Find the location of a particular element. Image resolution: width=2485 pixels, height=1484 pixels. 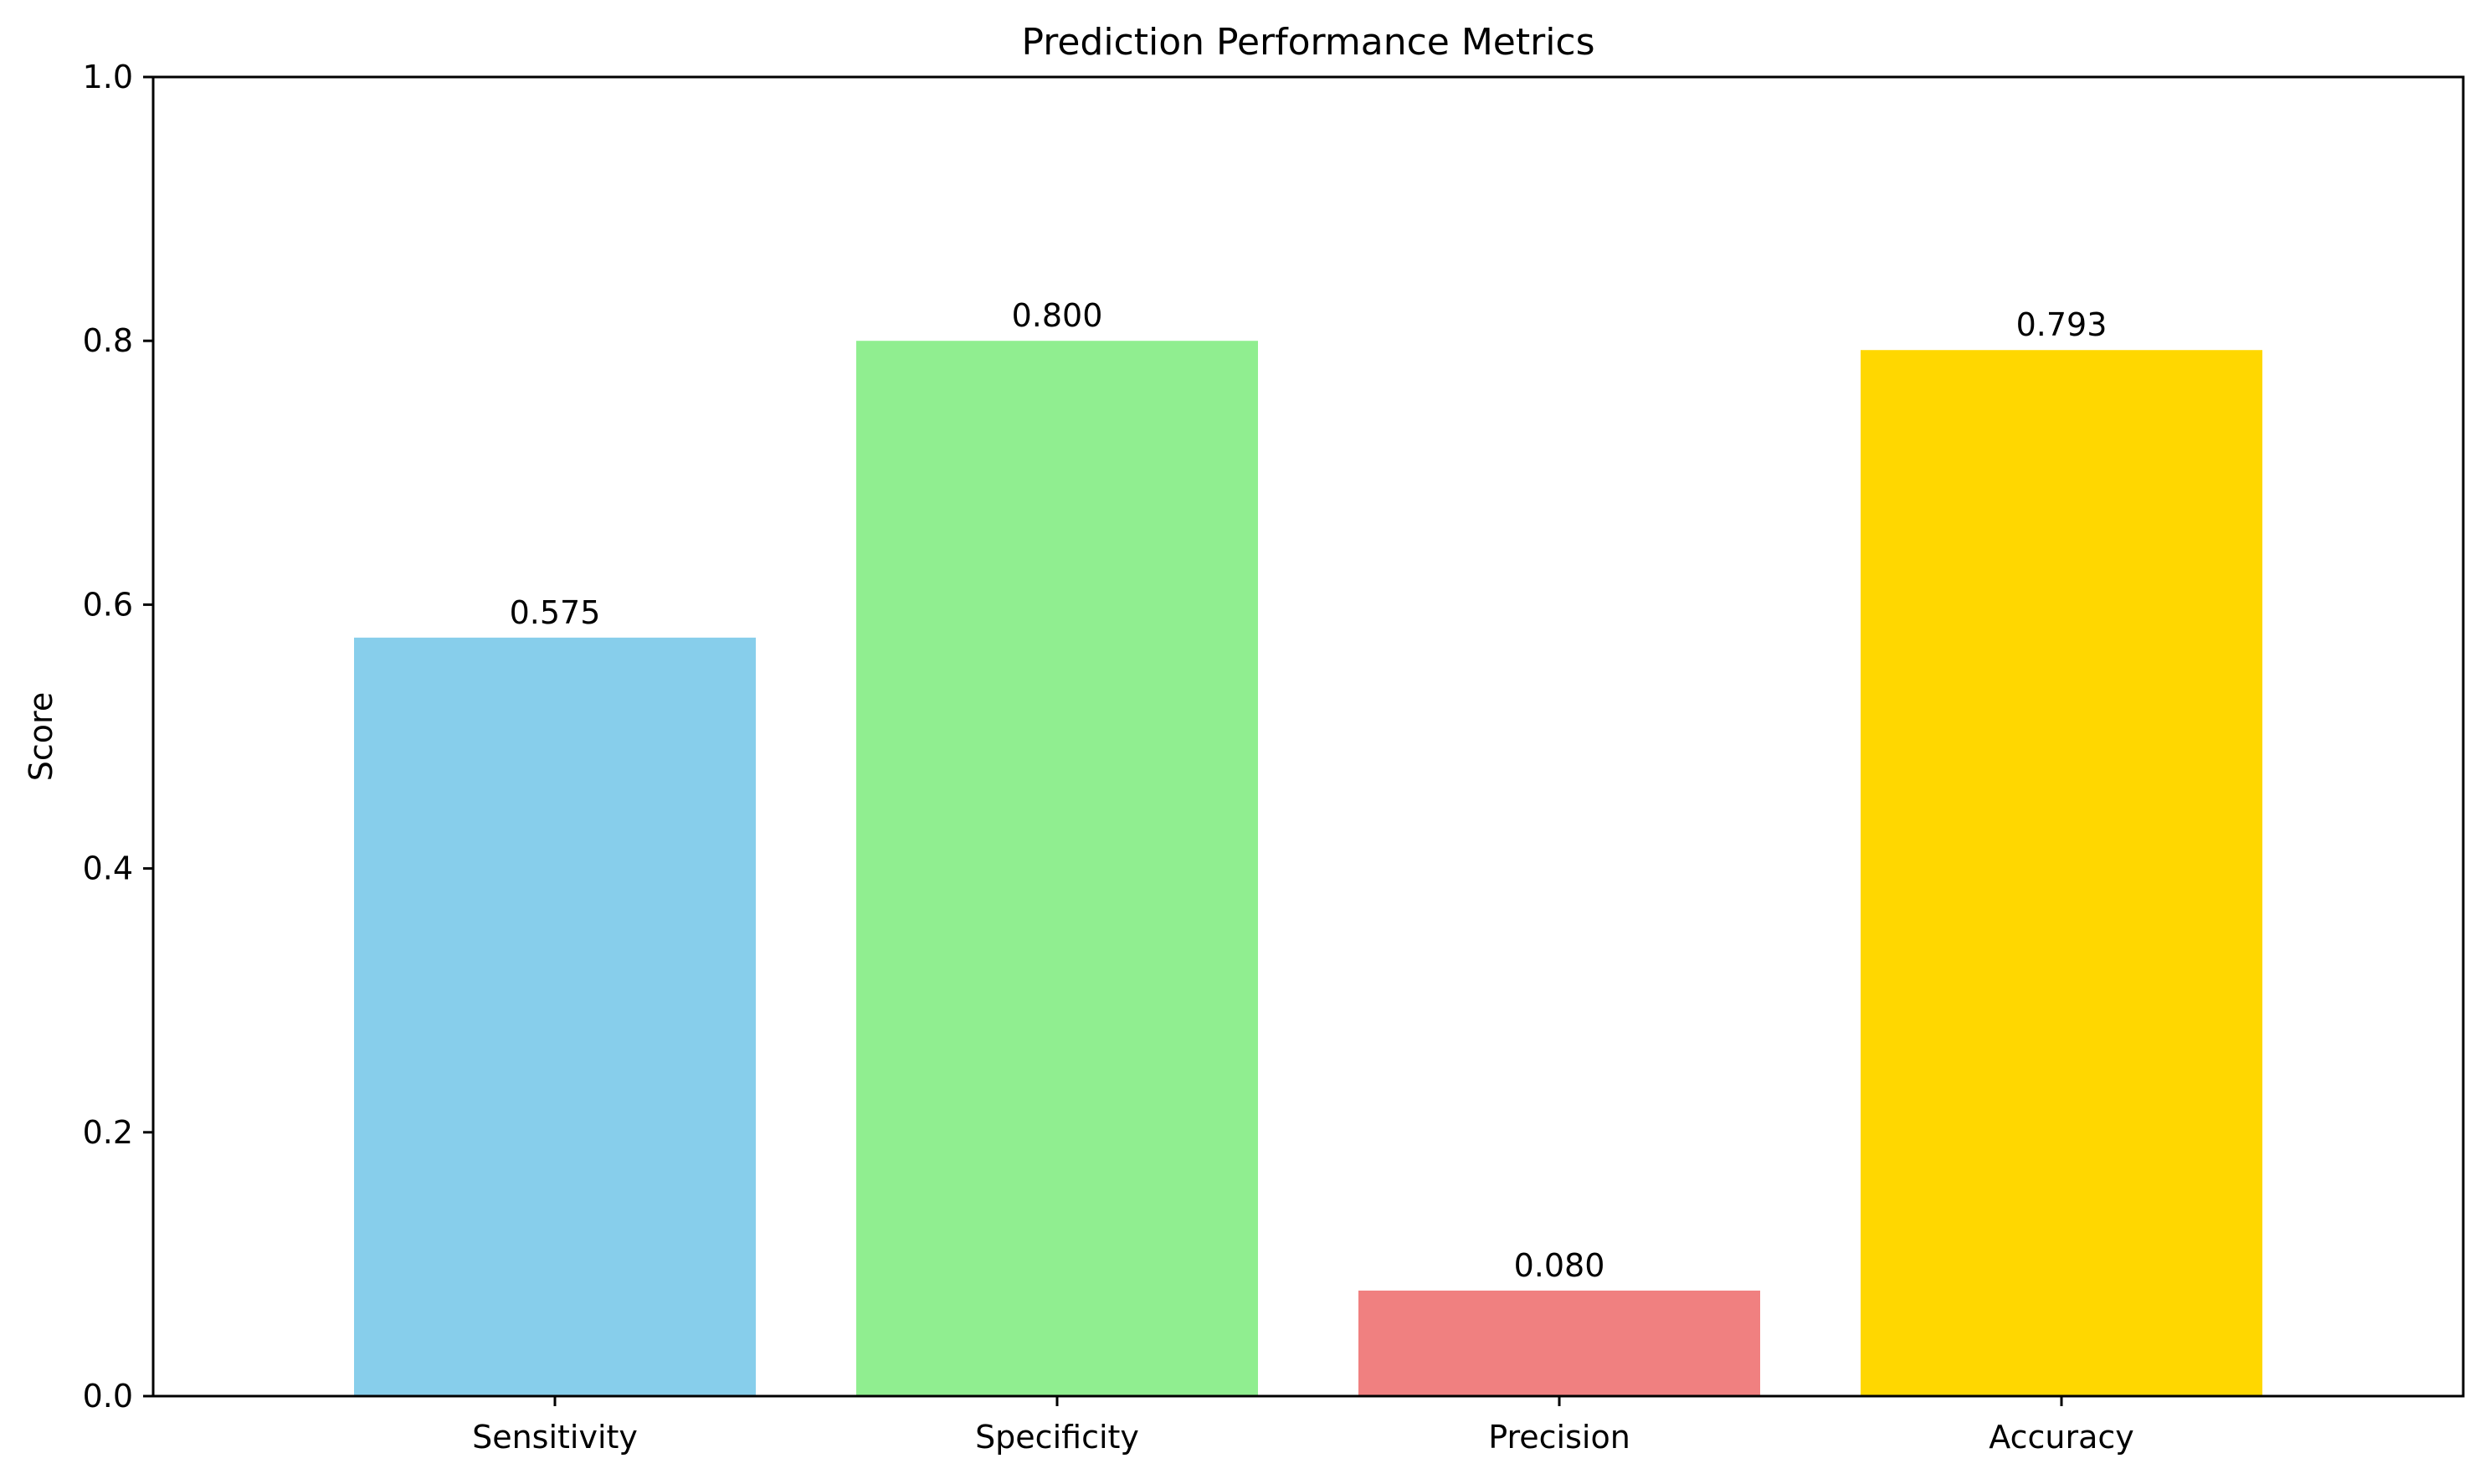

y-axis: 0.0 0.2 0.4 0.6 0.8 1.0 is located at coordinates (118, 737).